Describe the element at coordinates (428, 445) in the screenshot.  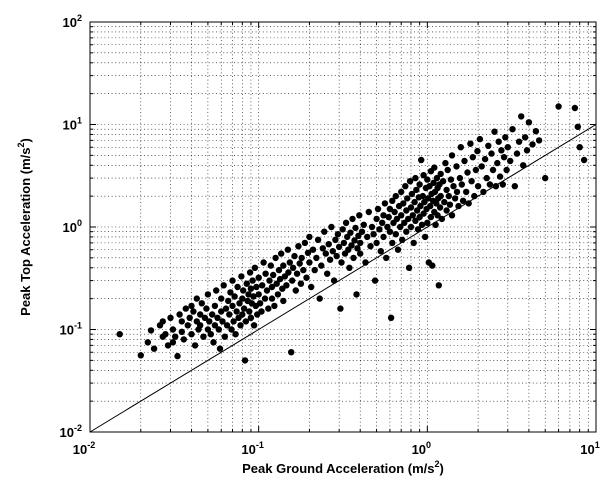
I see `x-tick-label-exponent: 0` at that location.